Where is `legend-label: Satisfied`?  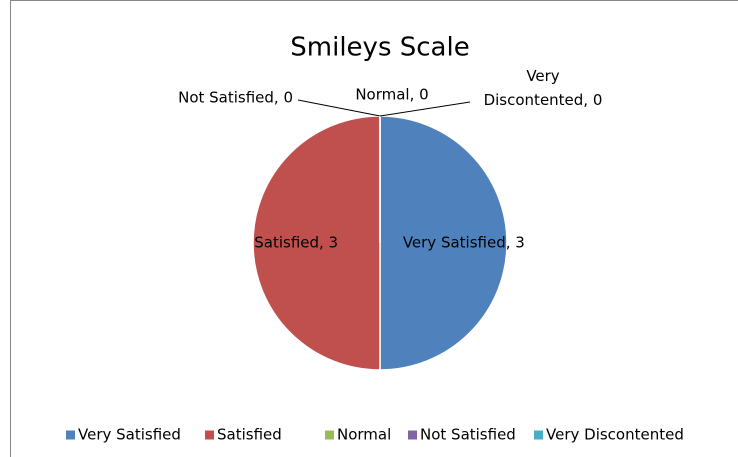 legend-label: Satisfied is located at coordinates (249, 435).